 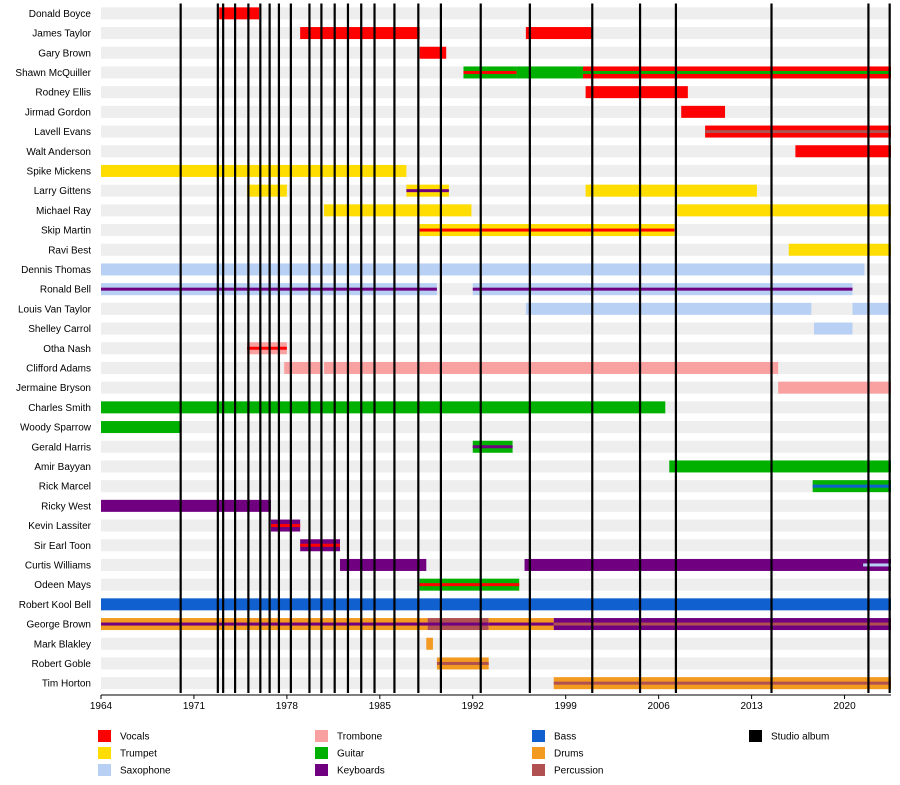 I want to click on member-name: Ricky West, so click(x=66, y=506).